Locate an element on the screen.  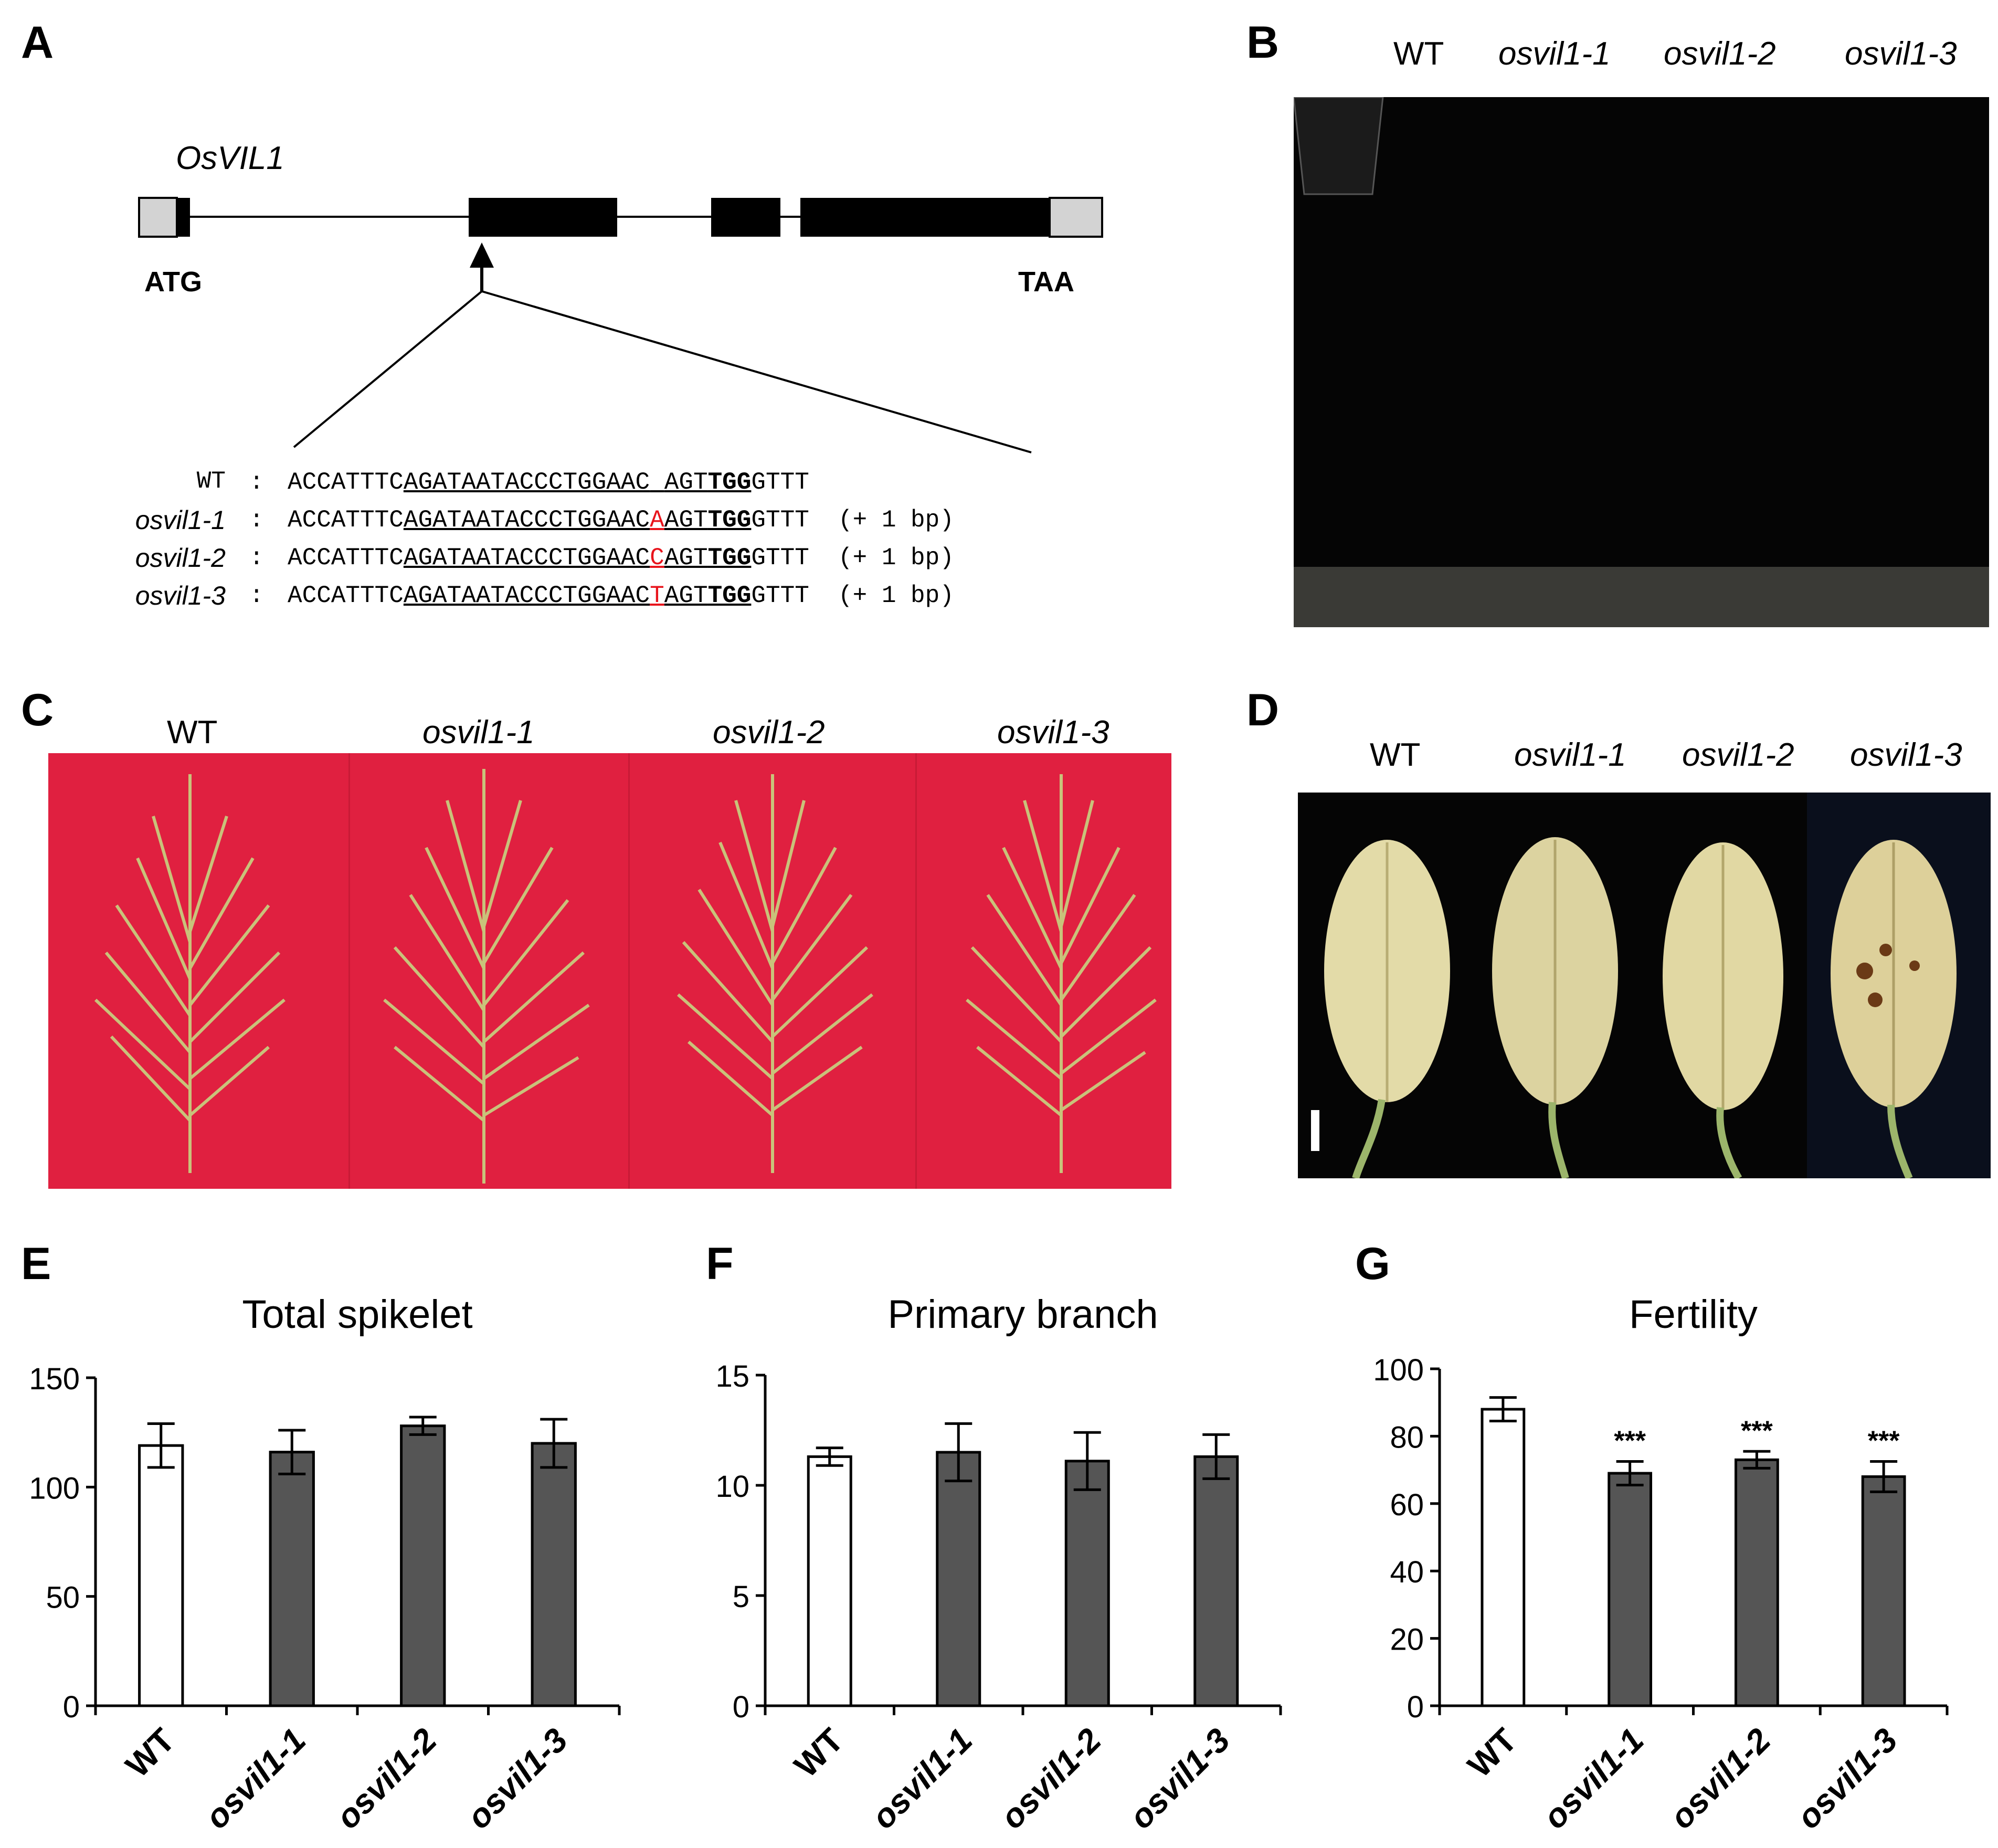
seq-name-osvil1-2: osvil1-2 is located at coordinates (180, 558).